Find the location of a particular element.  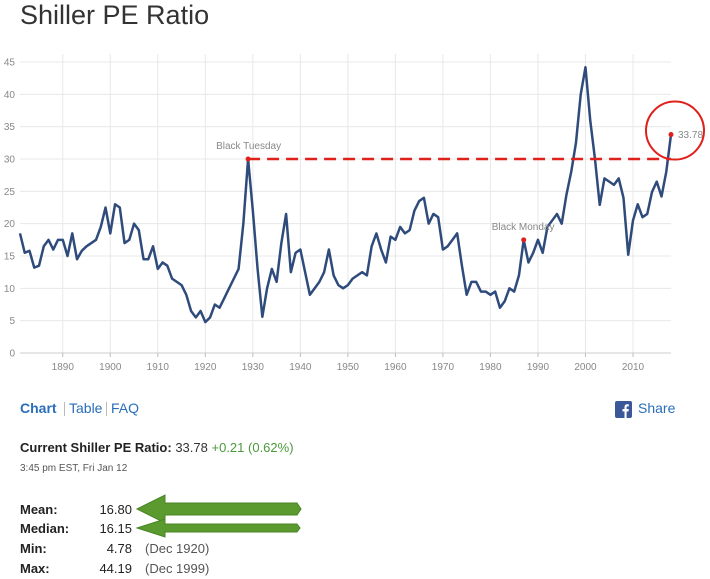

x-tick-label: 1930 is located at coordinates (253, 367).